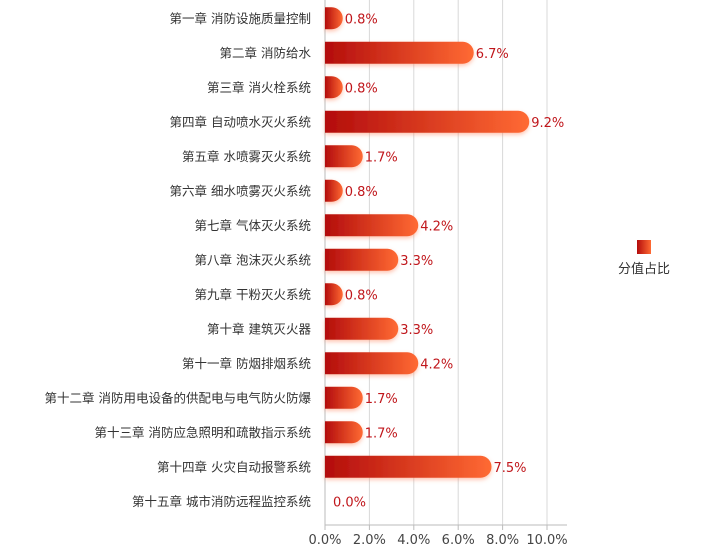 The width and height of the screenshot is (709, 550). Describe the element at coordinates (240, 190) in the screenshot. I see `category-label: 第六章 细水喷雾灭火系统` at that location.